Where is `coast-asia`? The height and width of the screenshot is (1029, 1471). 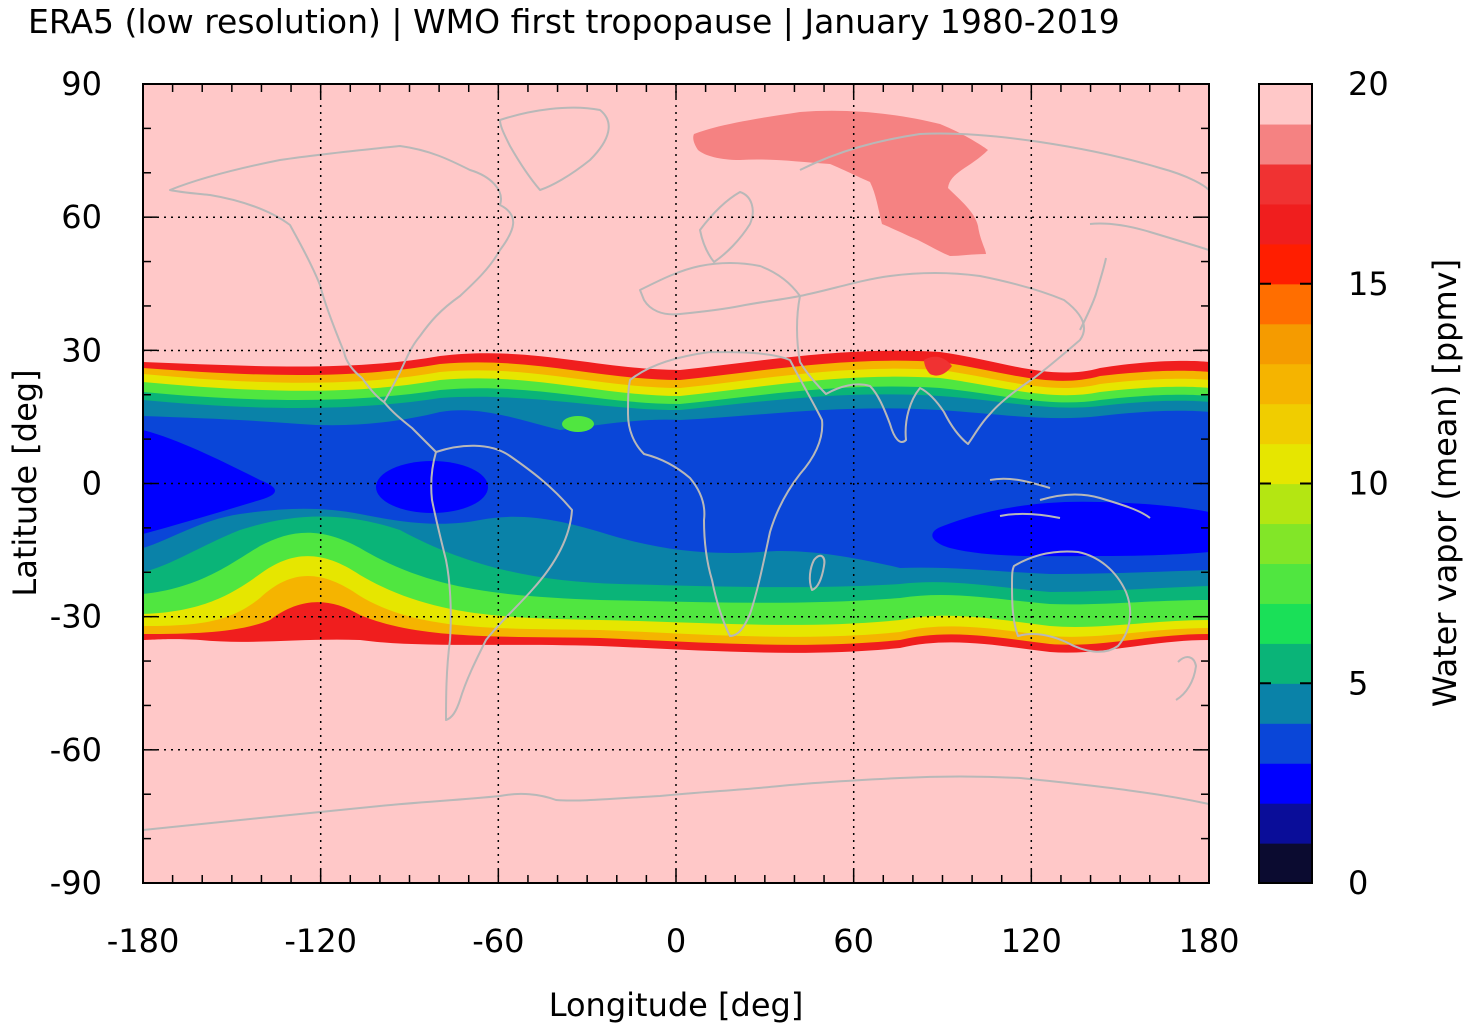 coast-asia is located at coordinates (940, 358).